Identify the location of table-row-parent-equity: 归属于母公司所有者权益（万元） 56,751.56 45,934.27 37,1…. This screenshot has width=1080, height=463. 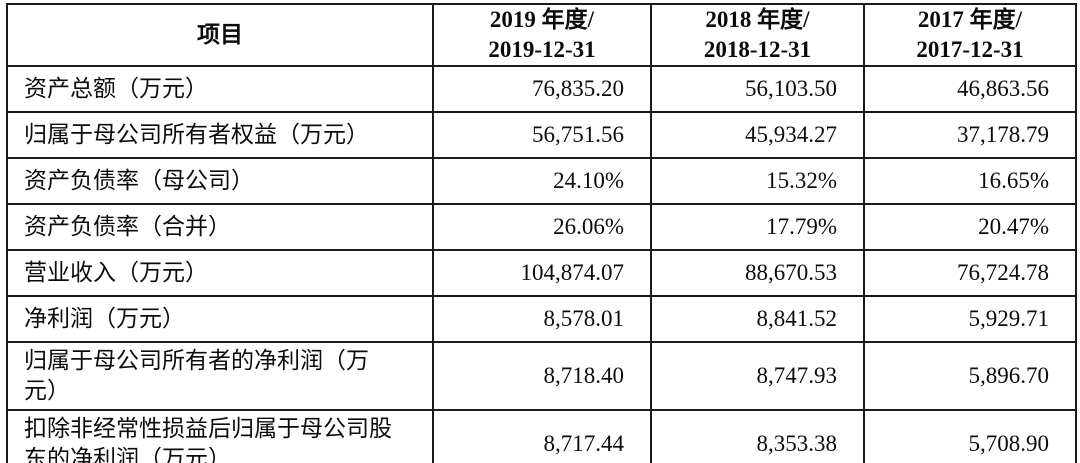
(541, 135).